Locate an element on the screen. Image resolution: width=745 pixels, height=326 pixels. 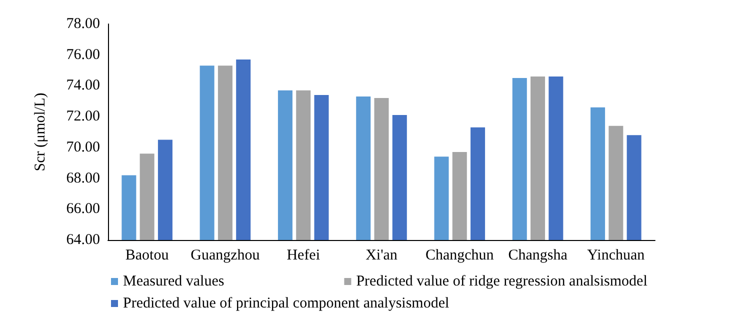
x-tick-label: Baotou is located at coordinates (147, 256).